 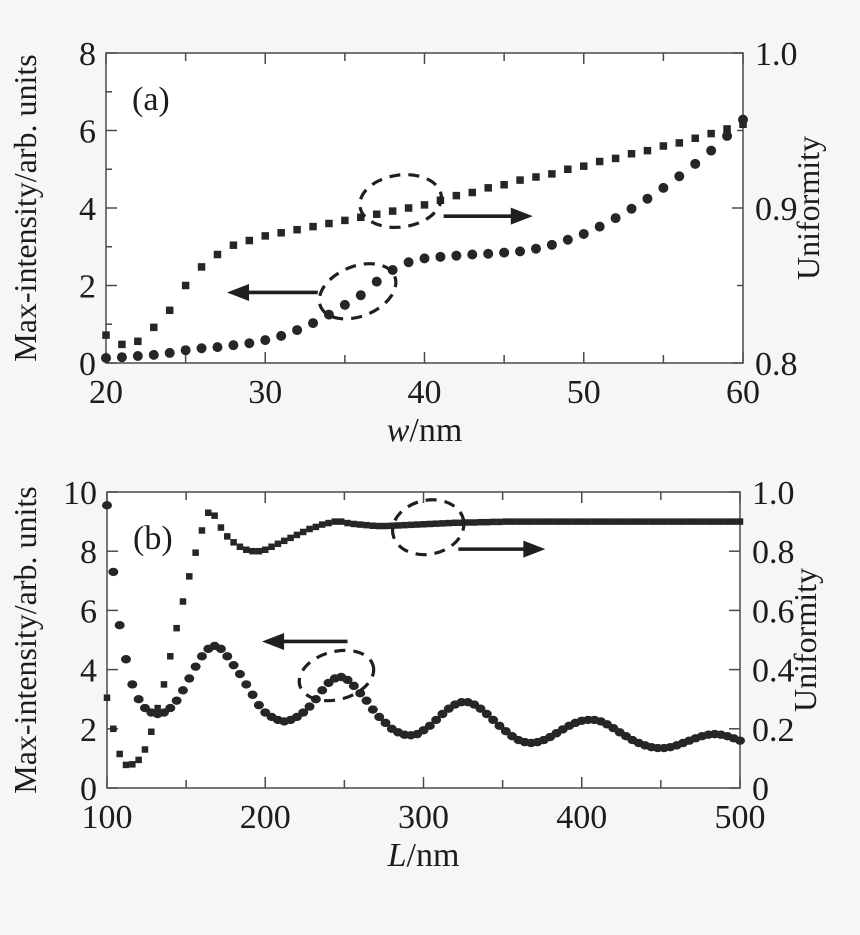 I want to click on annotation-ellipse-max-intensity-series, so click(x=336, y=675).